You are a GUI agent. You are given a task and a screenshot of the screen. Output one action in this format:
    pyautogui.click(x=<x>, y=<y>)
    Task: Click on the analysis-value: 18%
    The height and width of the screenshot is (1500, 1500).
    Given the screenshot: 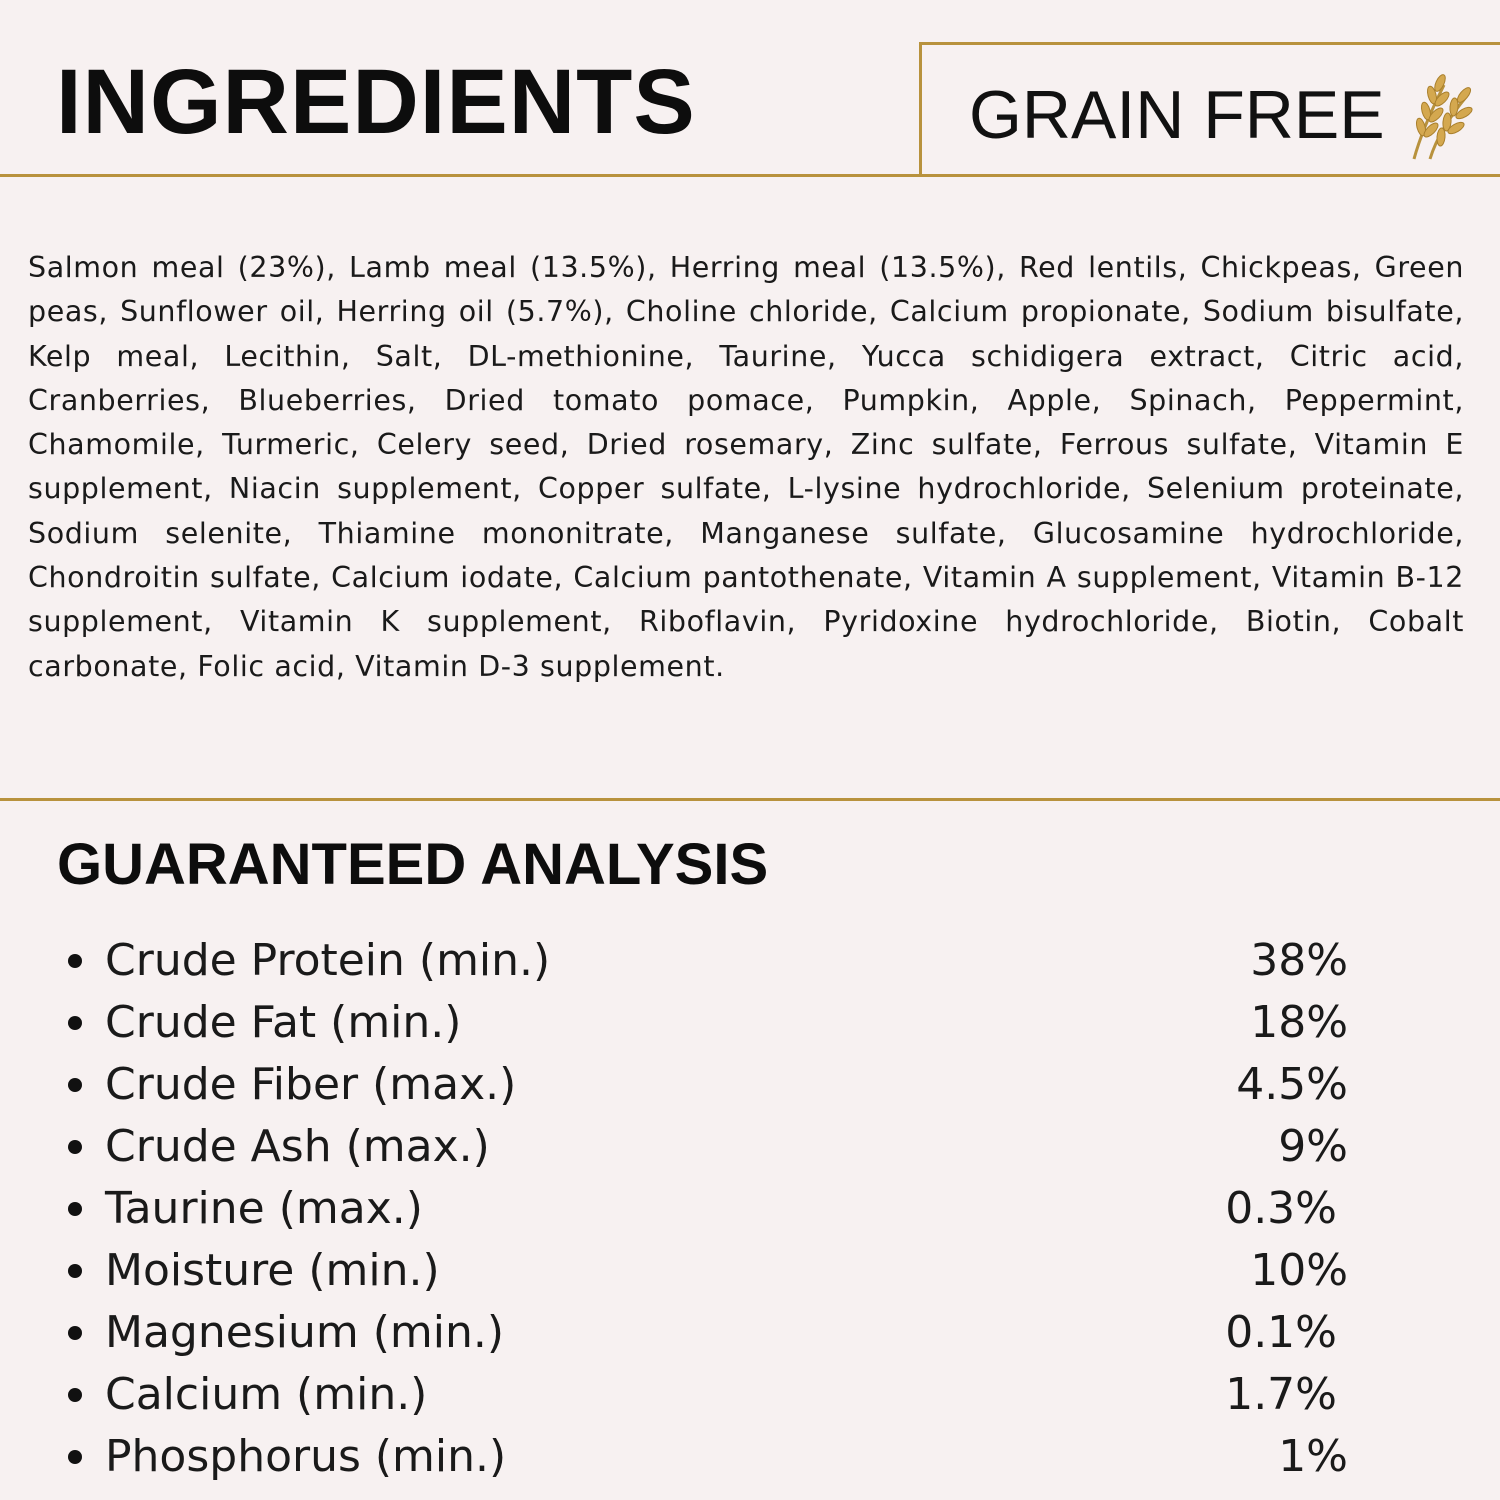 What is the action you would take?
    pyautogui.click(x=1299, y=1022)
    